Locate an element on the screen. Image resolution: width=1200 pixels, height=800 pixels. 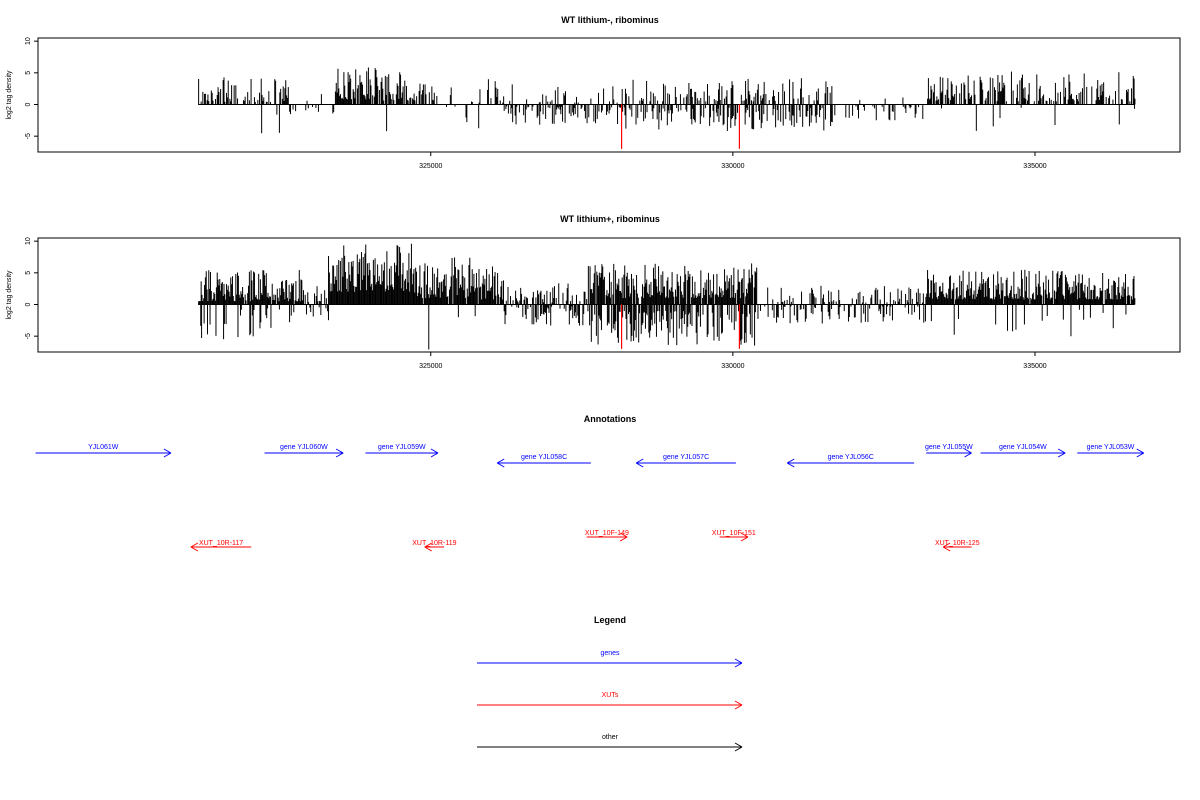
xut-label: XUT_10F-151 is located at coordinates (734, 533).